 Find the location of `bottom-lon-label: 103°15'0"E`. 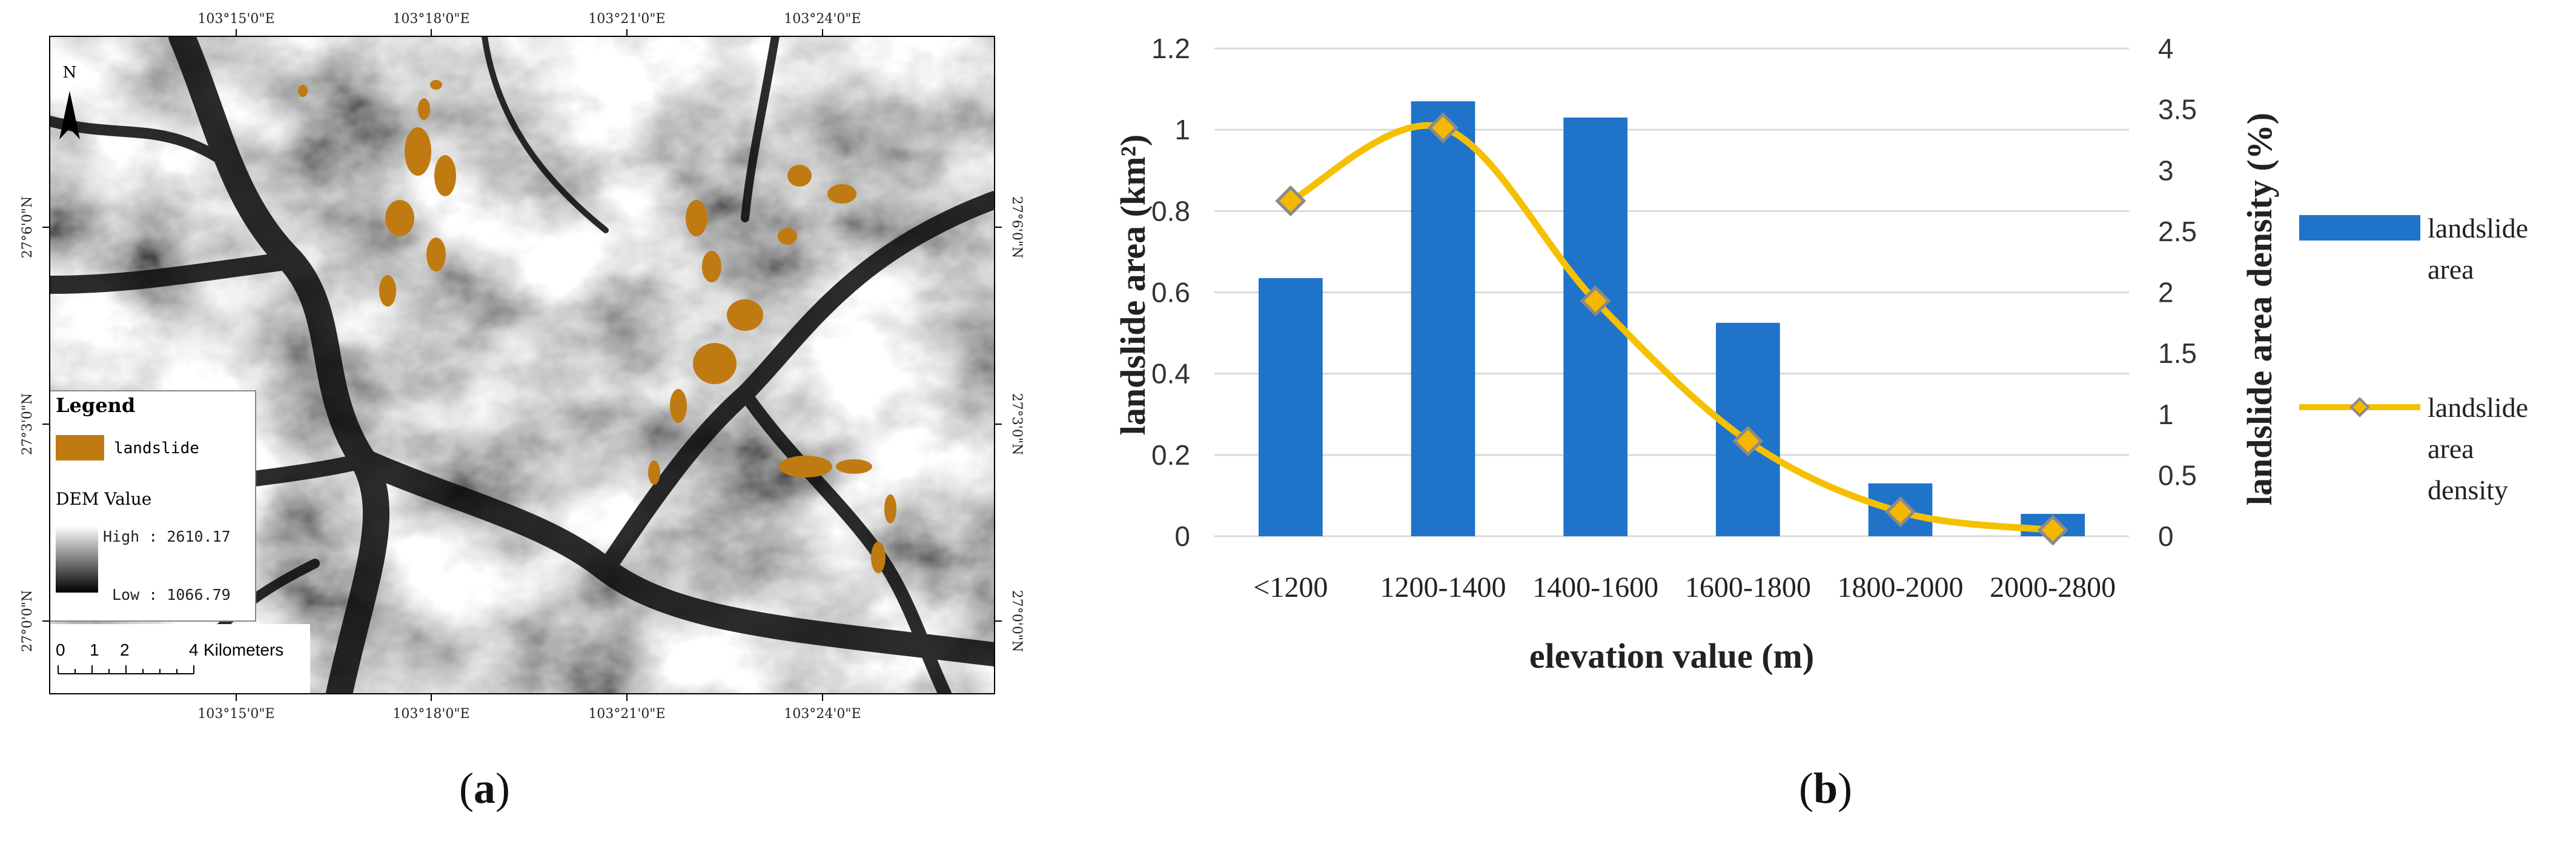

bottom-lon-label: 103°15'0"E is located at coordinates (235, 714).